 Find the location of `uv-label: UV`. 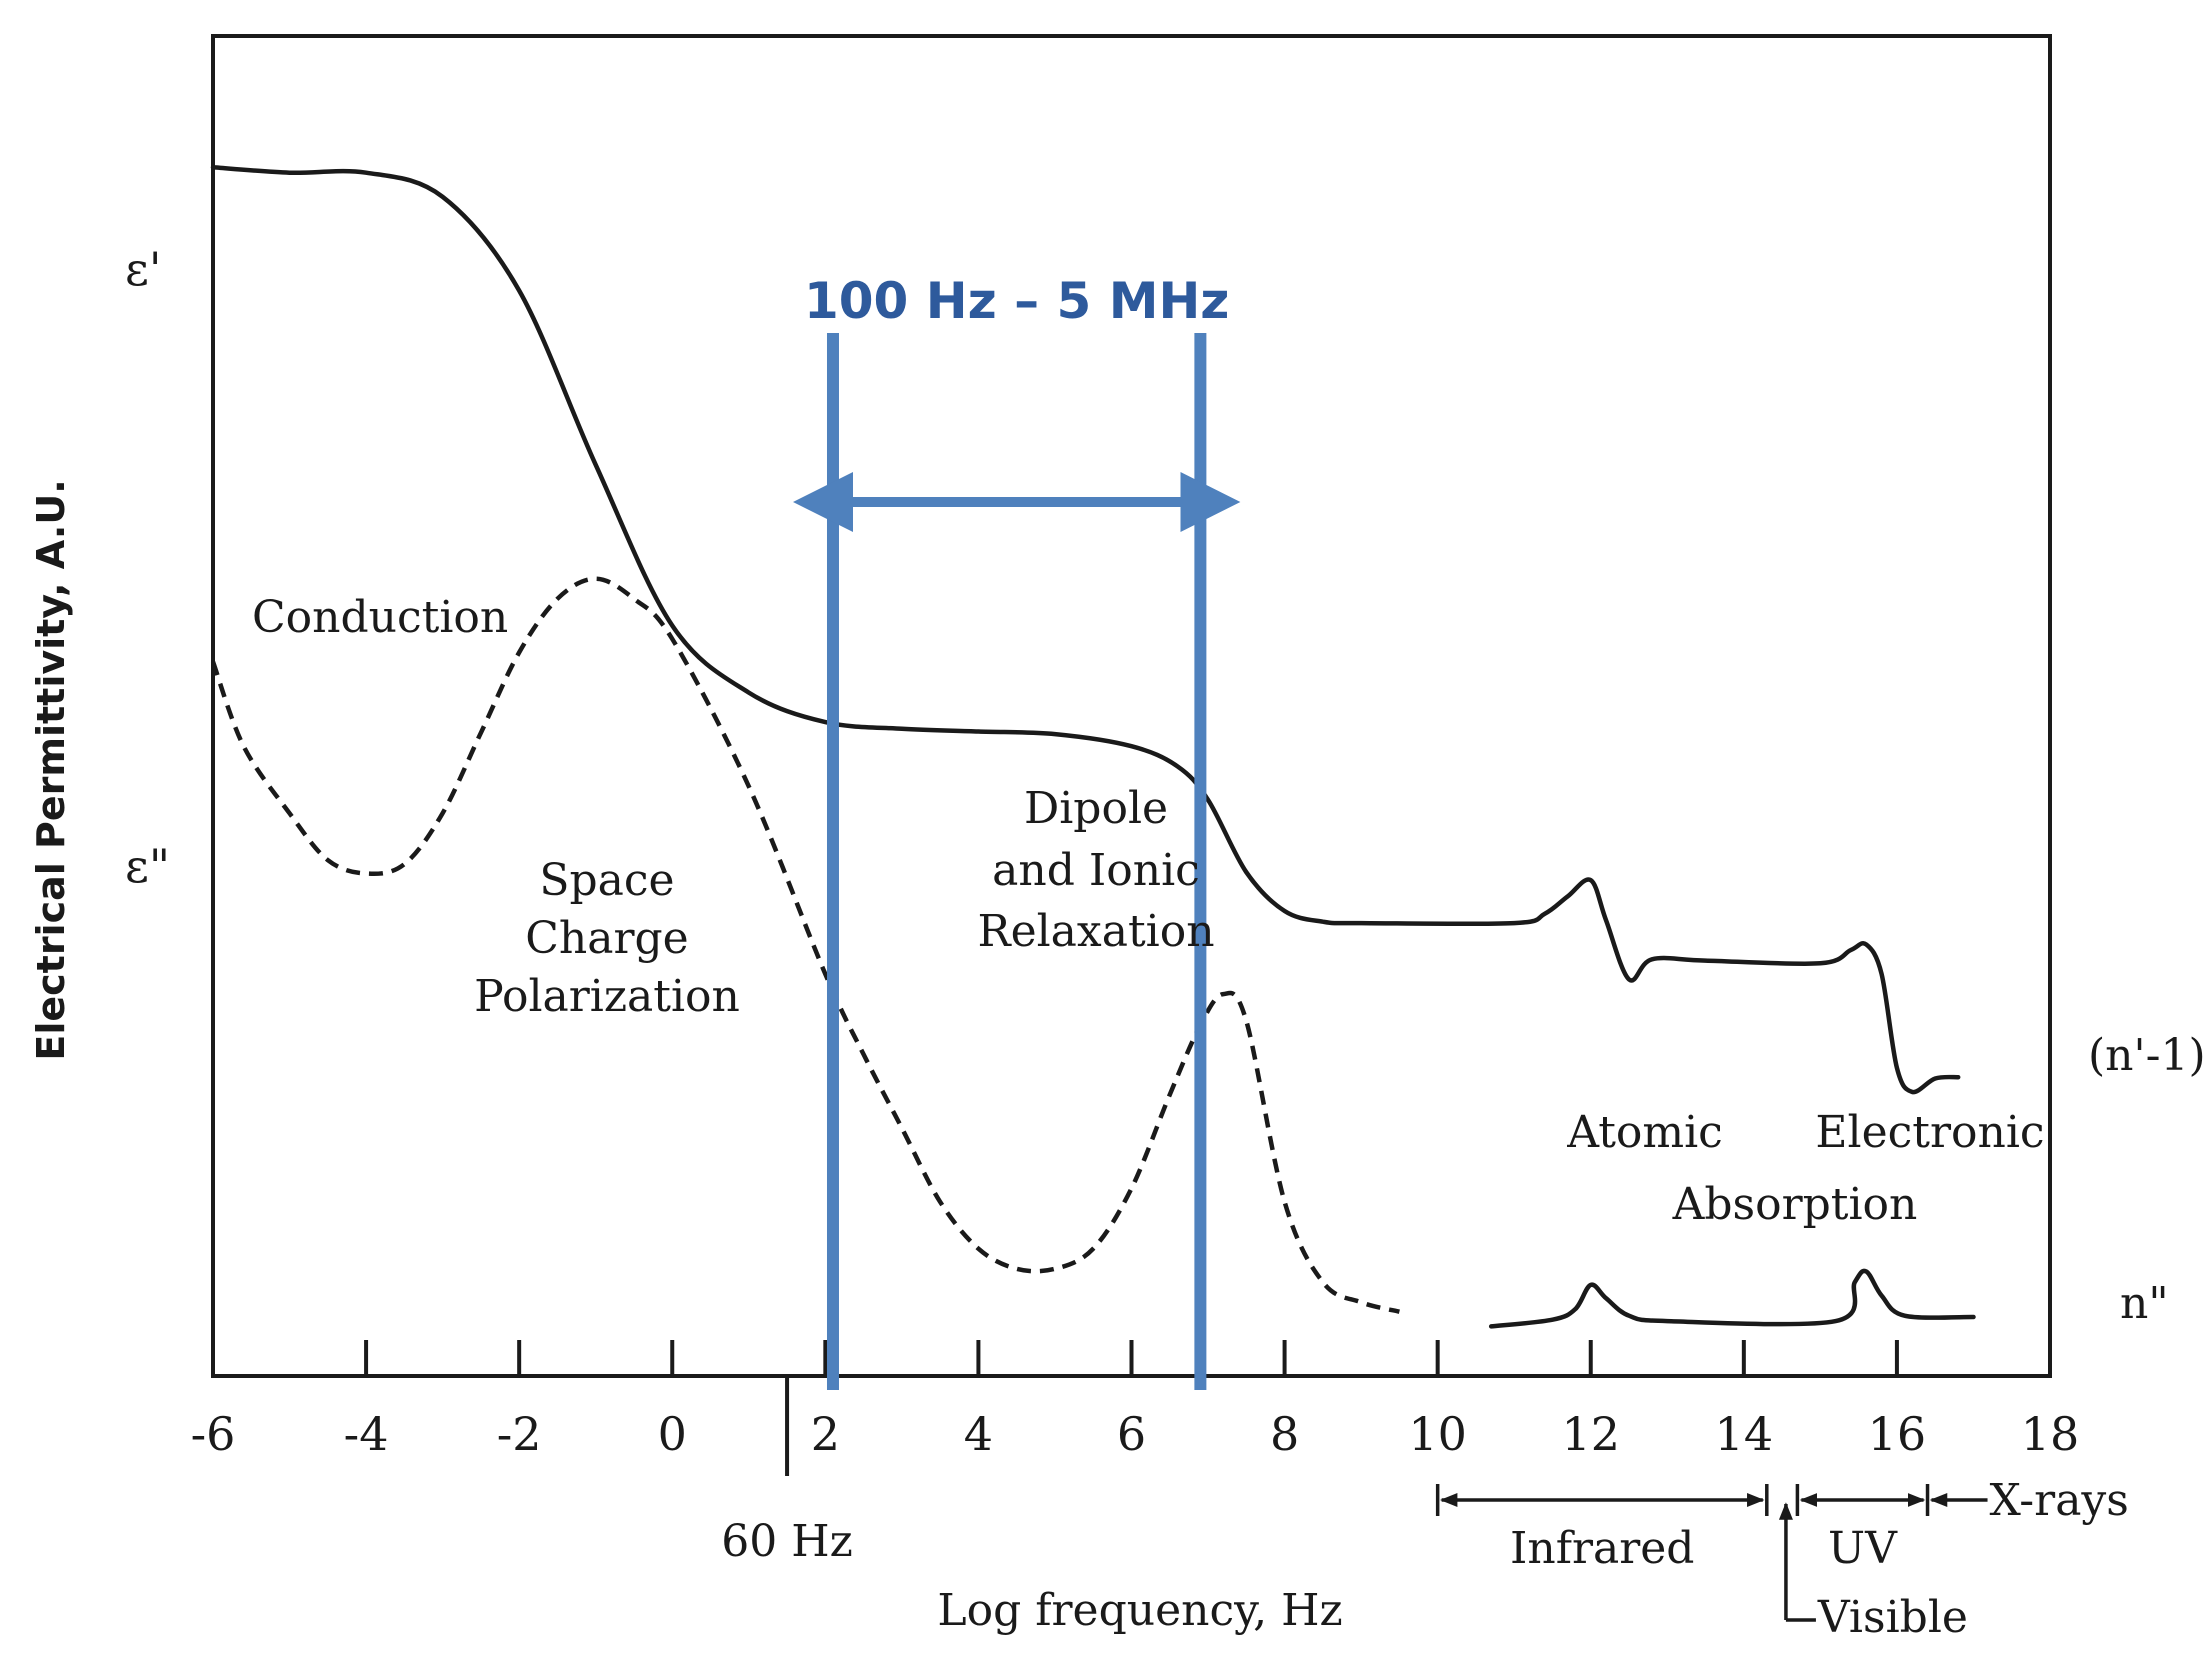

uv-label: UV is located at coordinates (1863, 1548).